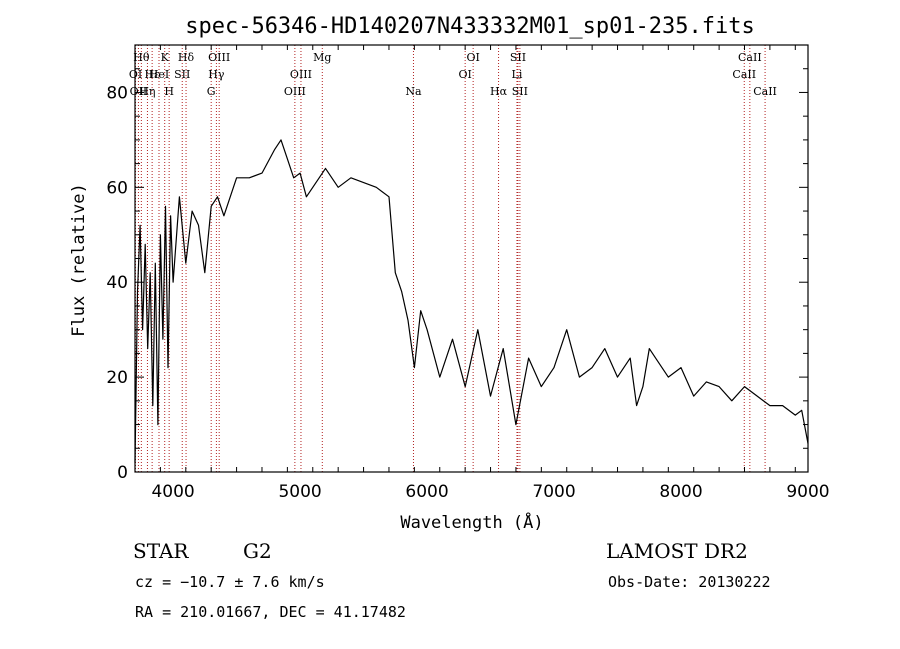  What do you see at coordinates (186, 57) in the screenshot?
I see `line-label: Hδ` at bounding box center [186, 57].